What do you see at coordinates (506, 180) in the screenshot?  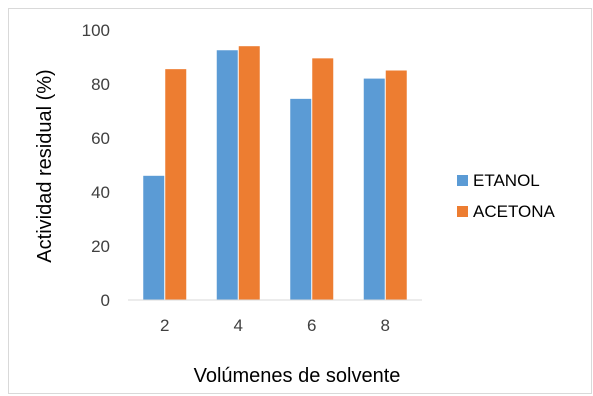 I see `legend-label-etanol: ETANOL` at bounding box center [506, 180].